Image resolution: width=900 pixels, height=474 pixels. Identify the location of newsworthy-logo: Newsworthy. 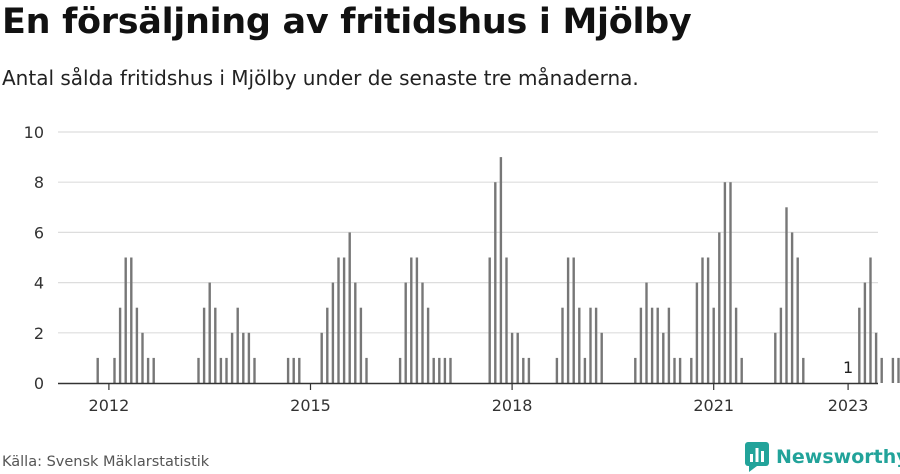
(822, 457).